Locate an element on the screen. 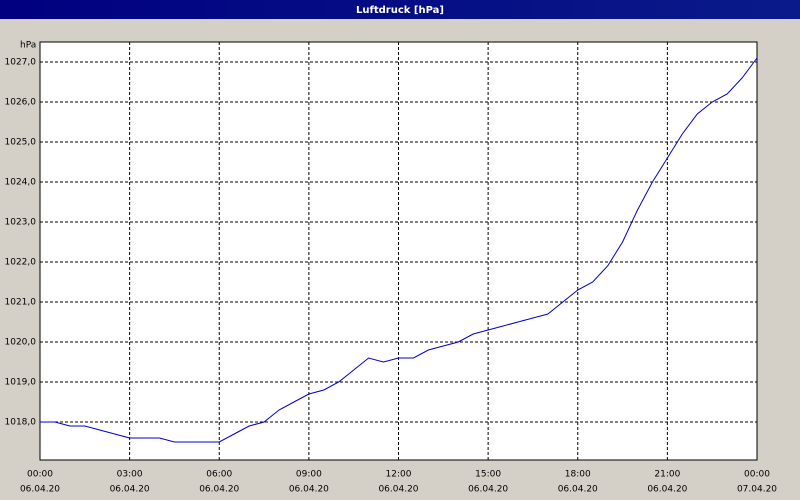 This screenshot has width=800, height=500. x-tick-label: 15:00 is located at coordinates (488, 475).